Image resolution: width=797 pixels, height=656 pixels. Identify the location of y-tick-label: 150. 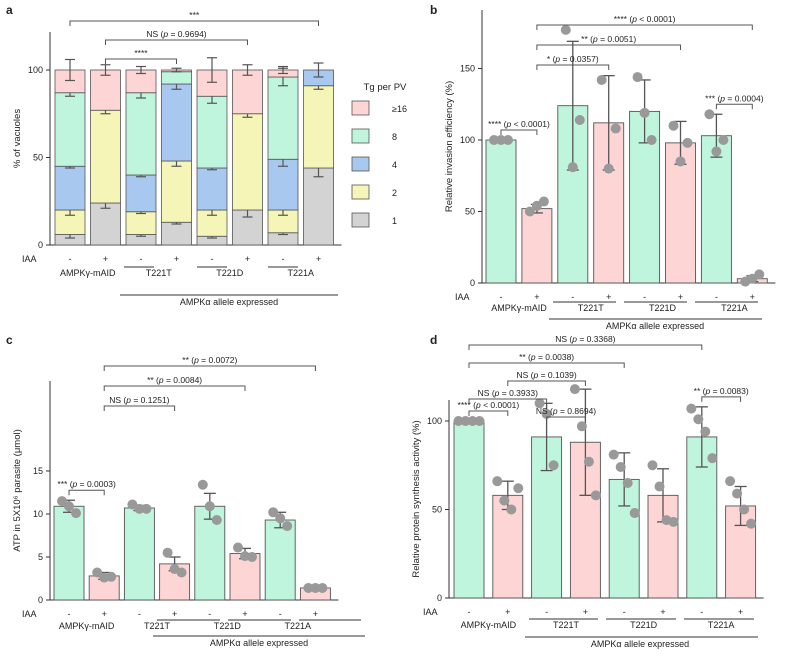
(467, 69).